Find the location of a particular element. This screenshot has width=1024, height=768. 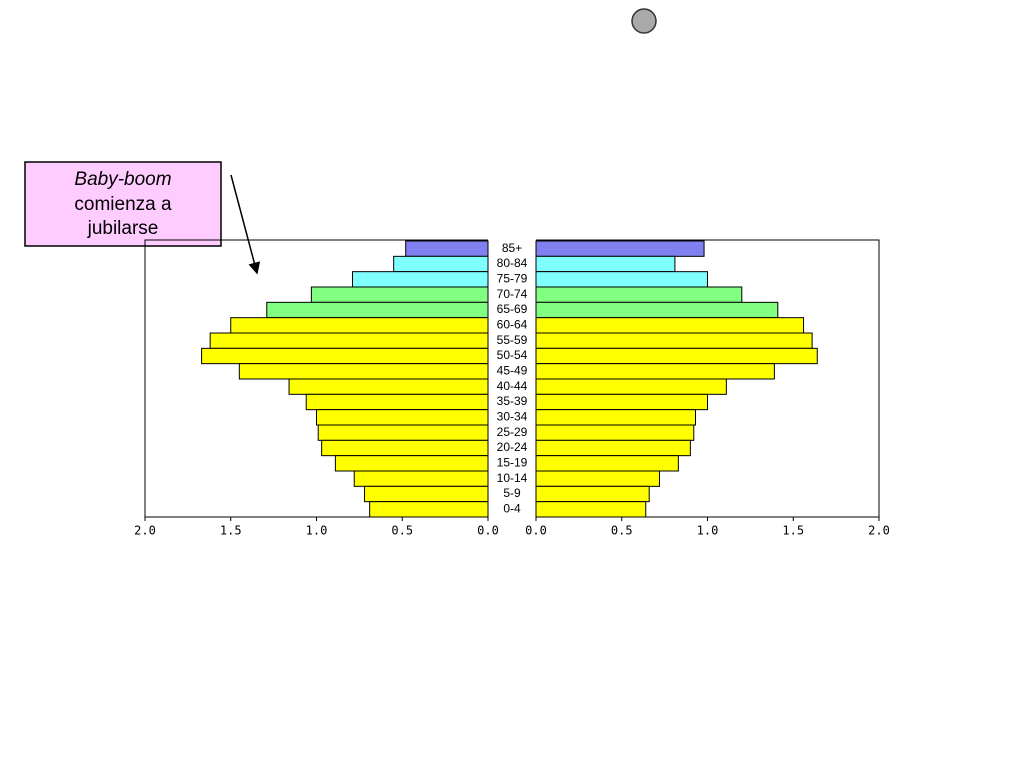

annotation-arrow is located at coordinates (245, 224).